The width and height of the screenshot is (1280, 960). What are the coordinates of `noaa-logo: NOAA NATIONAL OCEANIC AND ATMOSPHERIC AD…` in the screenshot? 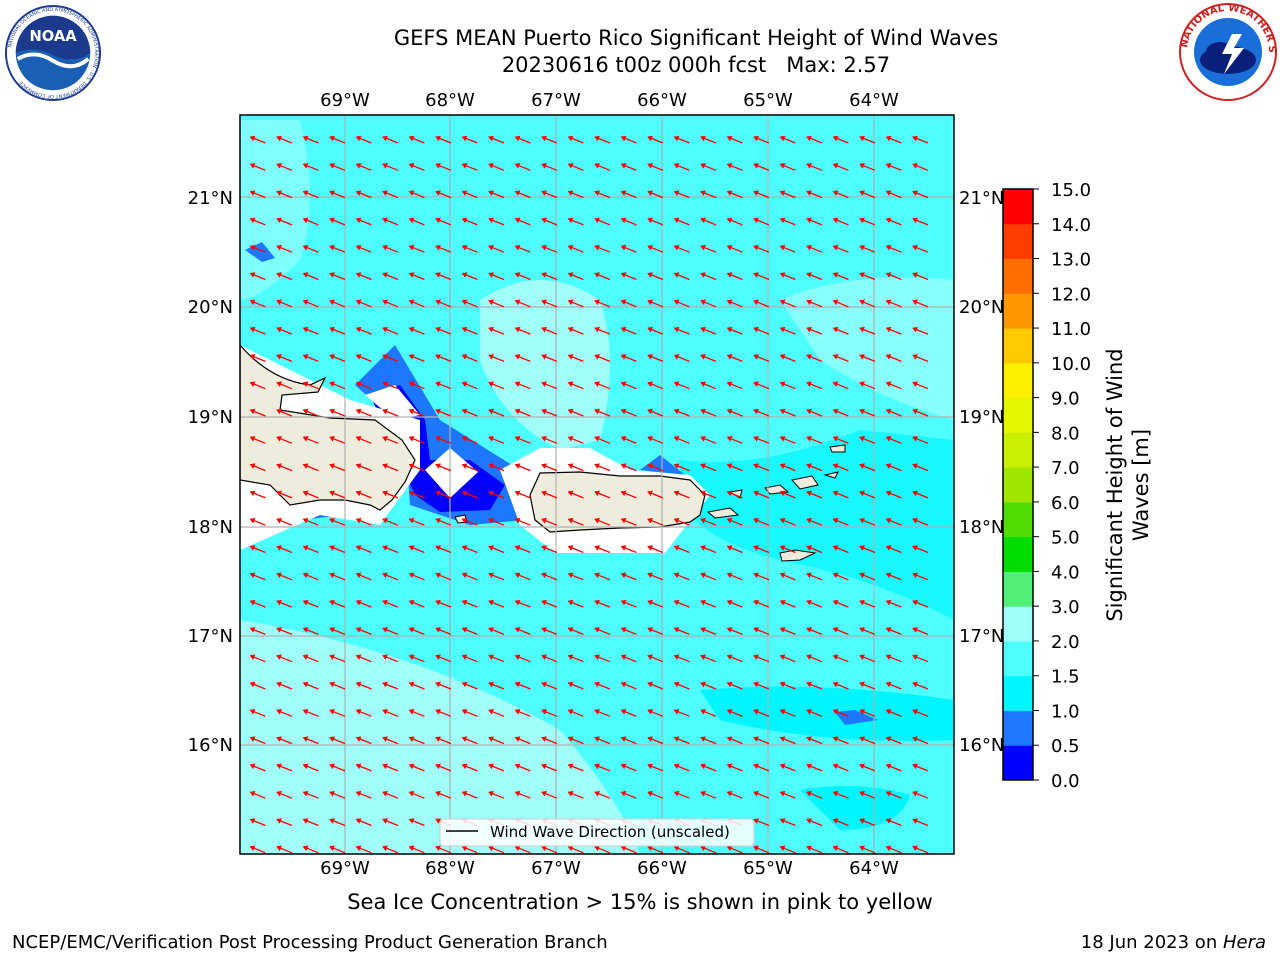 It's located at (53, 53).